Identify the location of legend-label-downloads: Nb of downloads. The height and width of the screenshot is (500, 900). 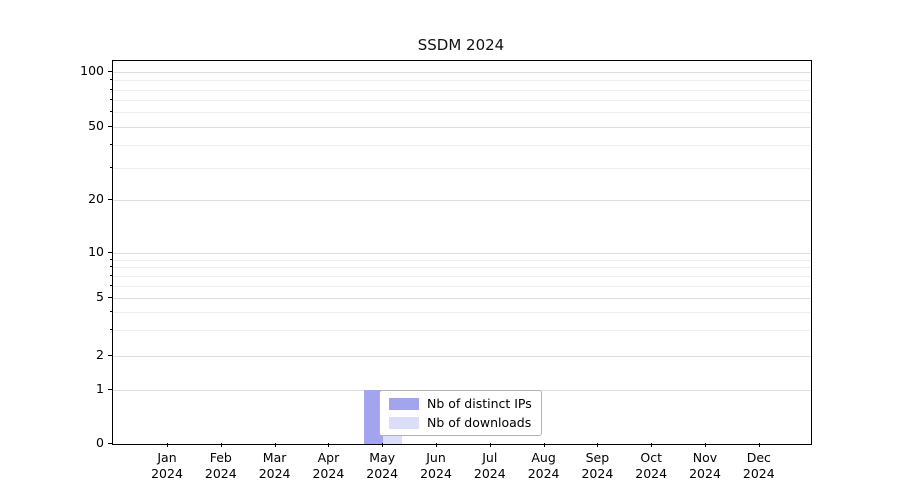
(479, 422).